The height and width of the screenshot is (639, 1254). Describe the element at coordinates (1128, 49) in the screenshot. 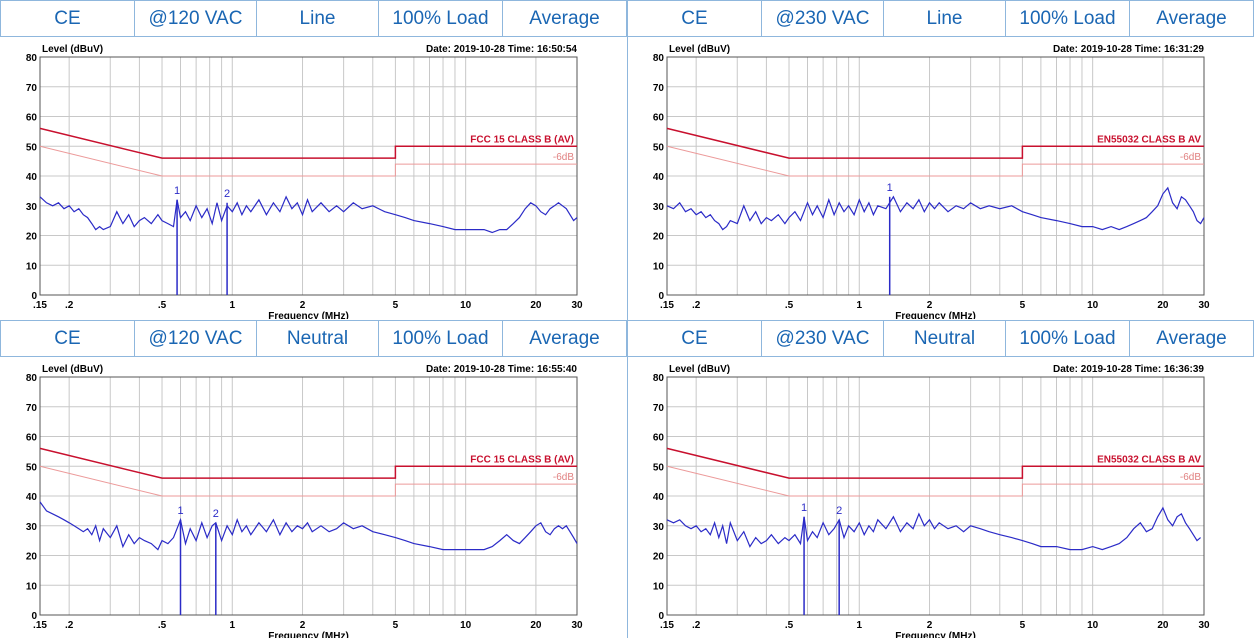

I see `date-time-stamp: Date: 2019-10-28 Time: 16:31:29` at that location.